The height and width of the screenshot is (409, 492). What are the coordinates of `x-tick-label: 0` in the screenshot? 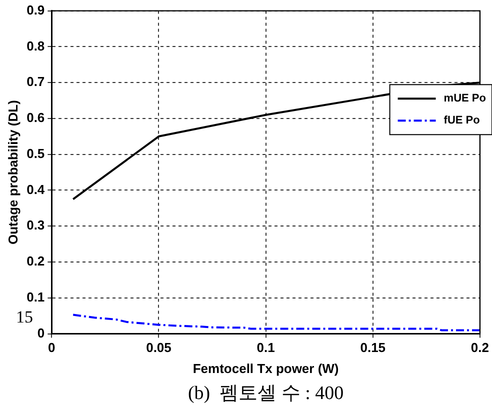 It's located at (52, 348).